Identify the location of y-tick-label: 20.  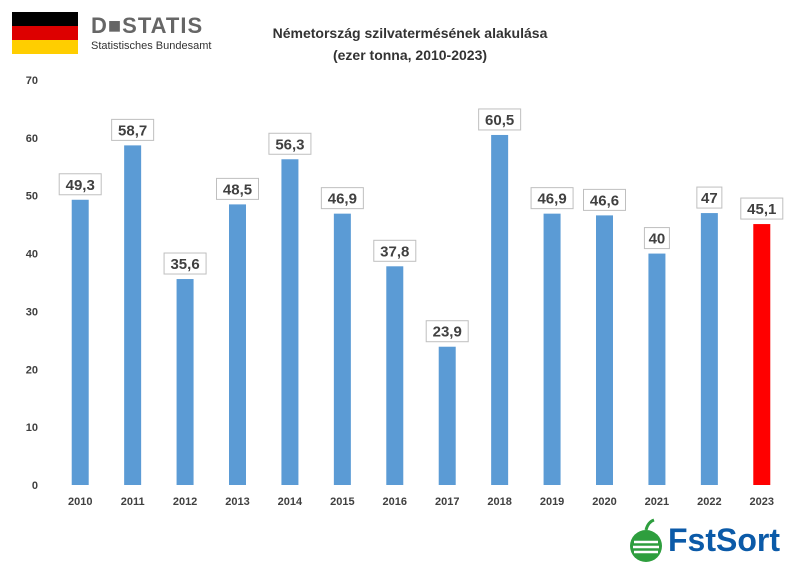
(32, 370).